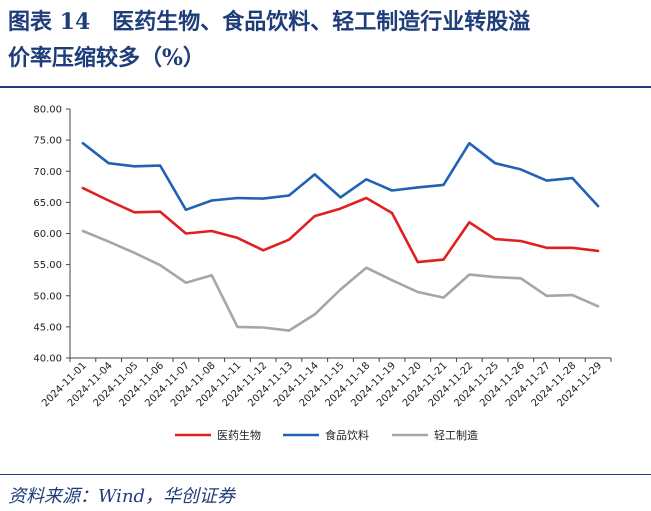 Image resolution: width=651 pixels, height=511 pixels. What do you see at coordinates (325, 474) in the screenshot?
I see `source-divider` at bounding box center [325, 474].